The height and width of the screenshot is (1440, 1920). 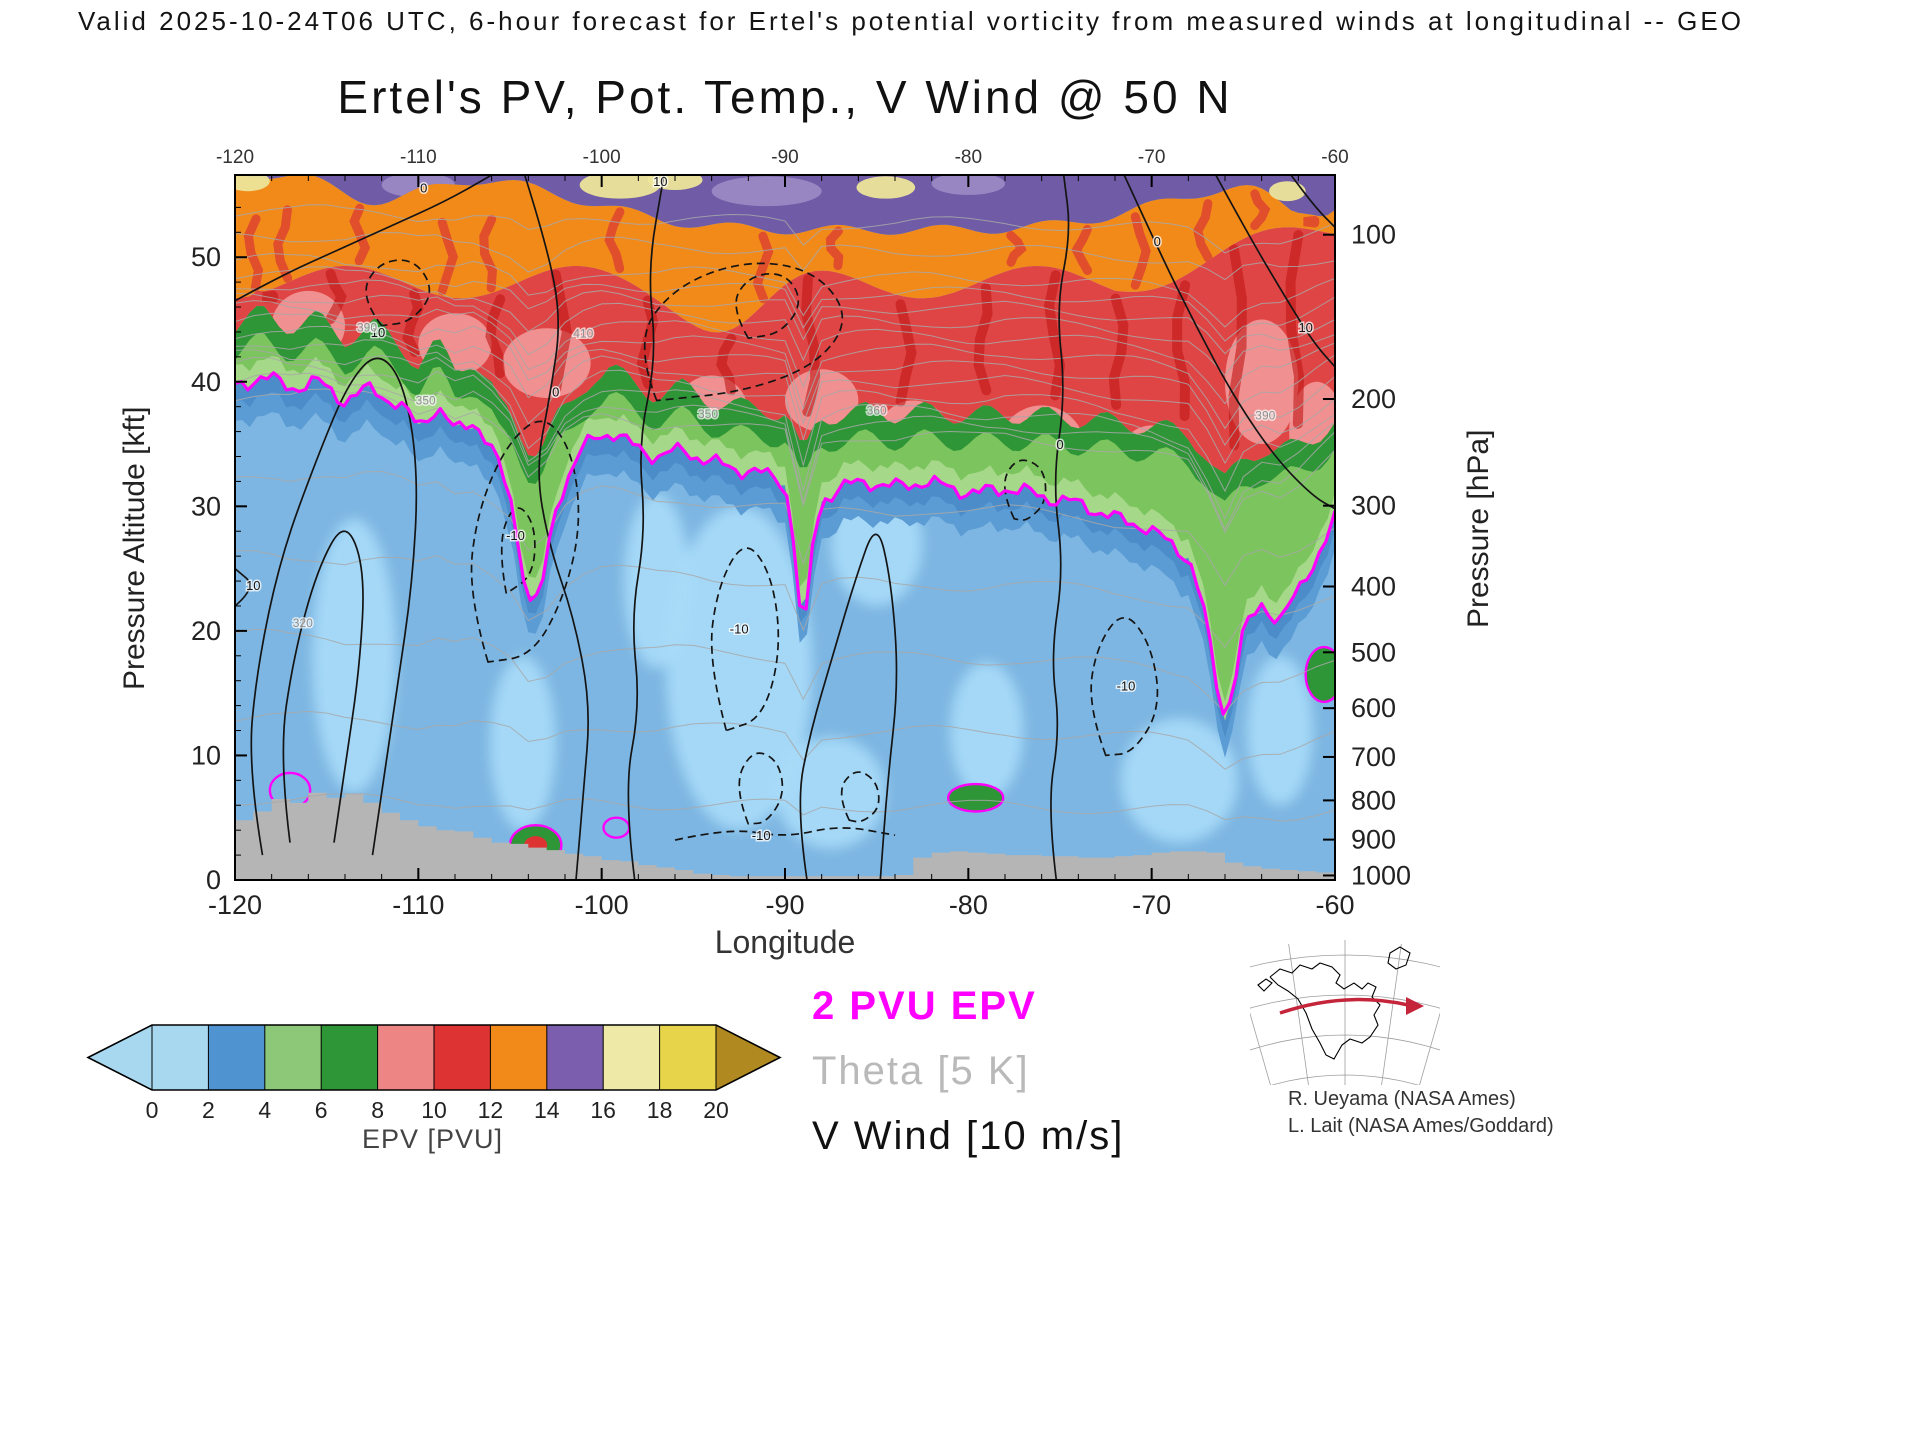 What do you see at coordinates (434, 1110) in the screenshot?
I see `colorbar-tick-label: 10` at bounding box center [434, 1110].